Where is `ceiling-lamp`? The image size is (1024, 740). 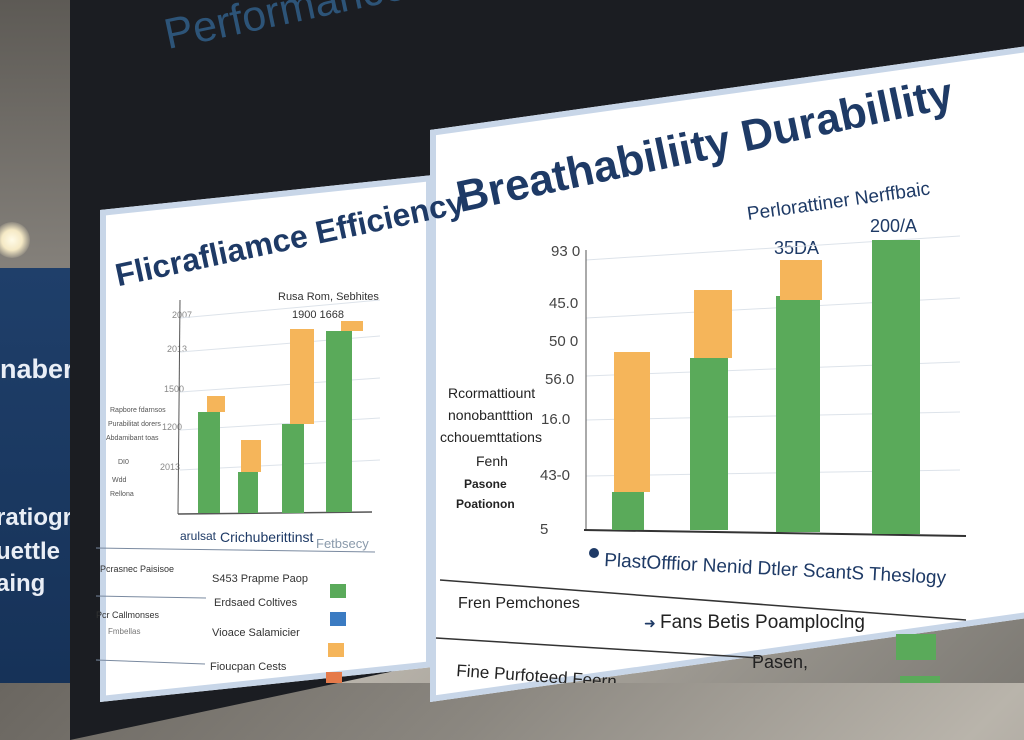
ceiling-lamp is located at coordinates (15, 240).